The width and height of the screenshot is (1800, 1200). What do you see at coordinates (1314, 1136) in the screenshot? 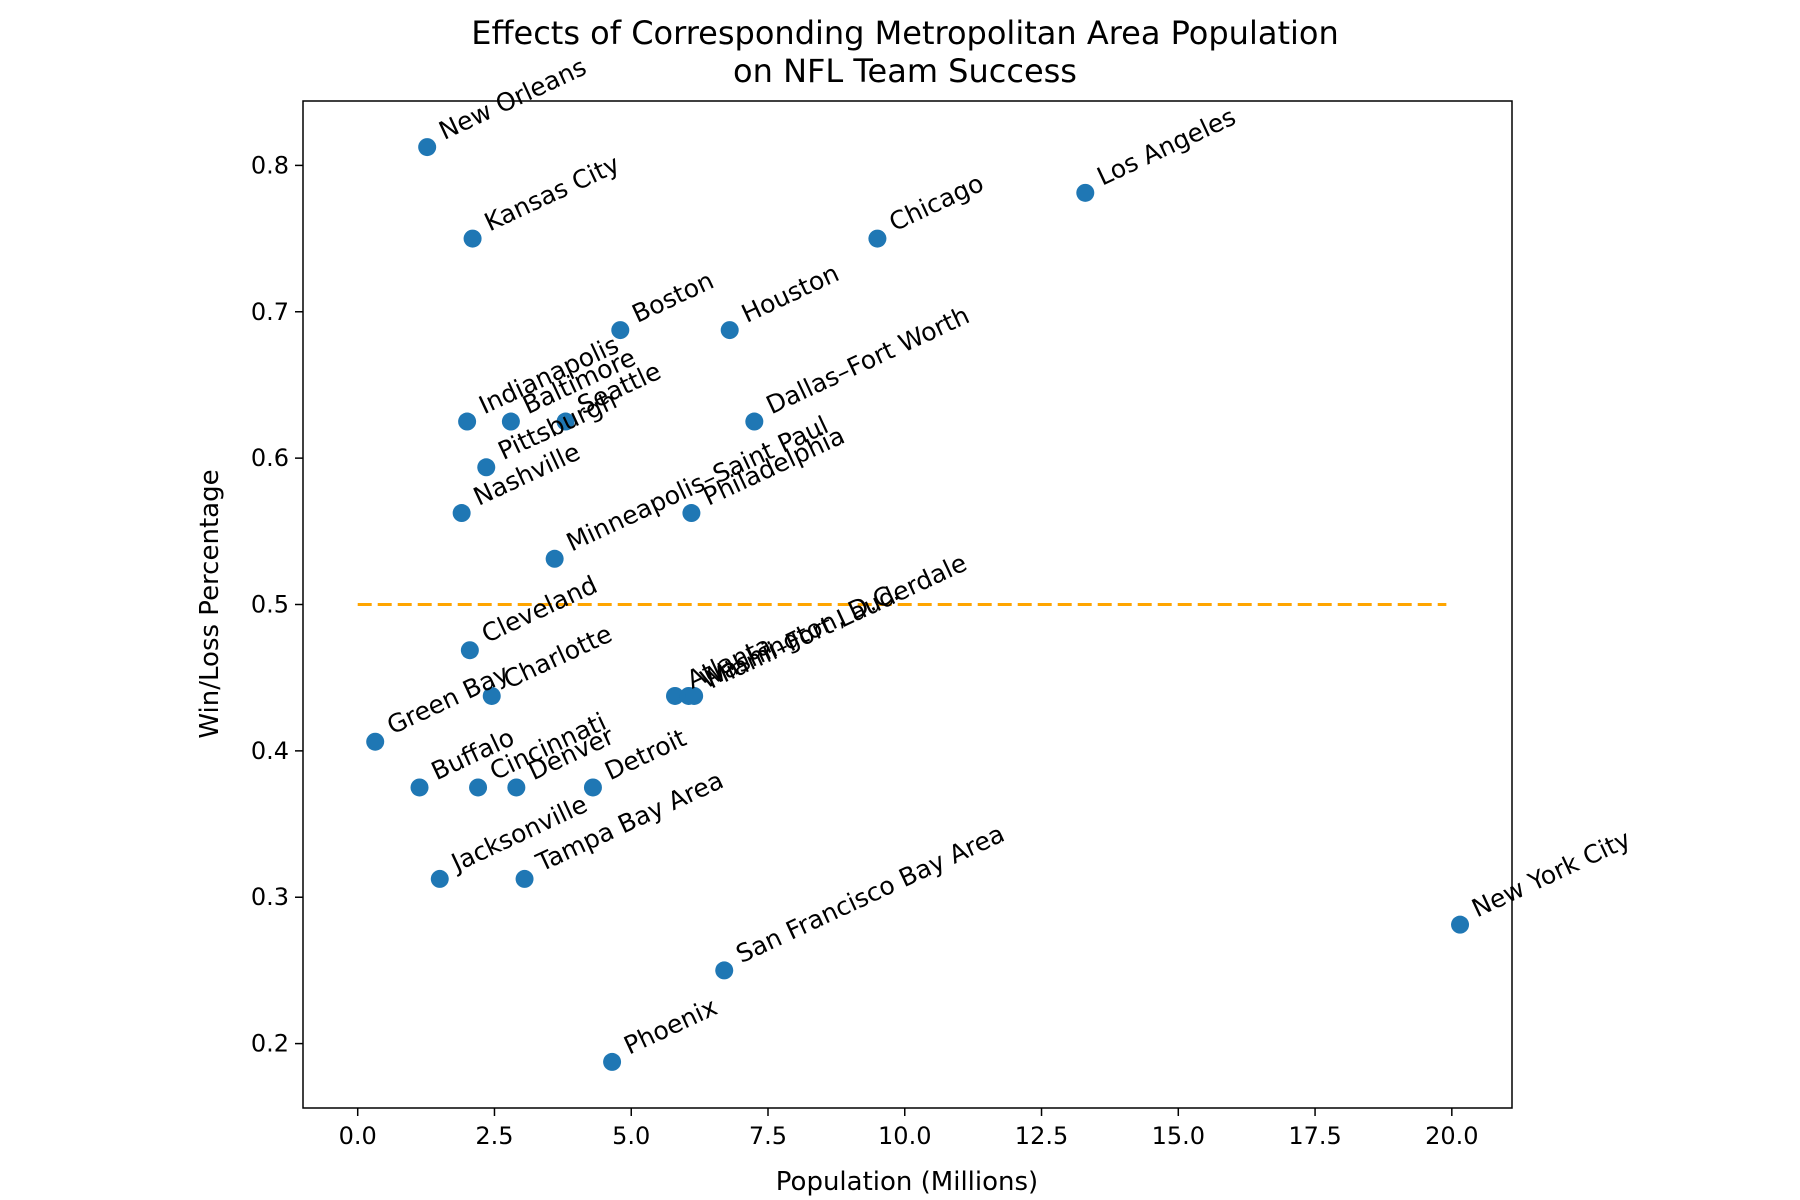
I see `x-tick-label: 17.5` at bounding box center [1314, 1136].